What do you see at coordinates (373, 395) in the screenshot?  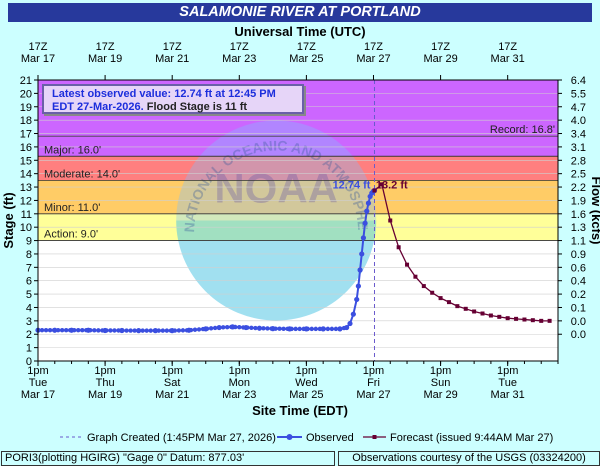 I see `x-tick-date: Mar 27` at bounding box center [373, 395].